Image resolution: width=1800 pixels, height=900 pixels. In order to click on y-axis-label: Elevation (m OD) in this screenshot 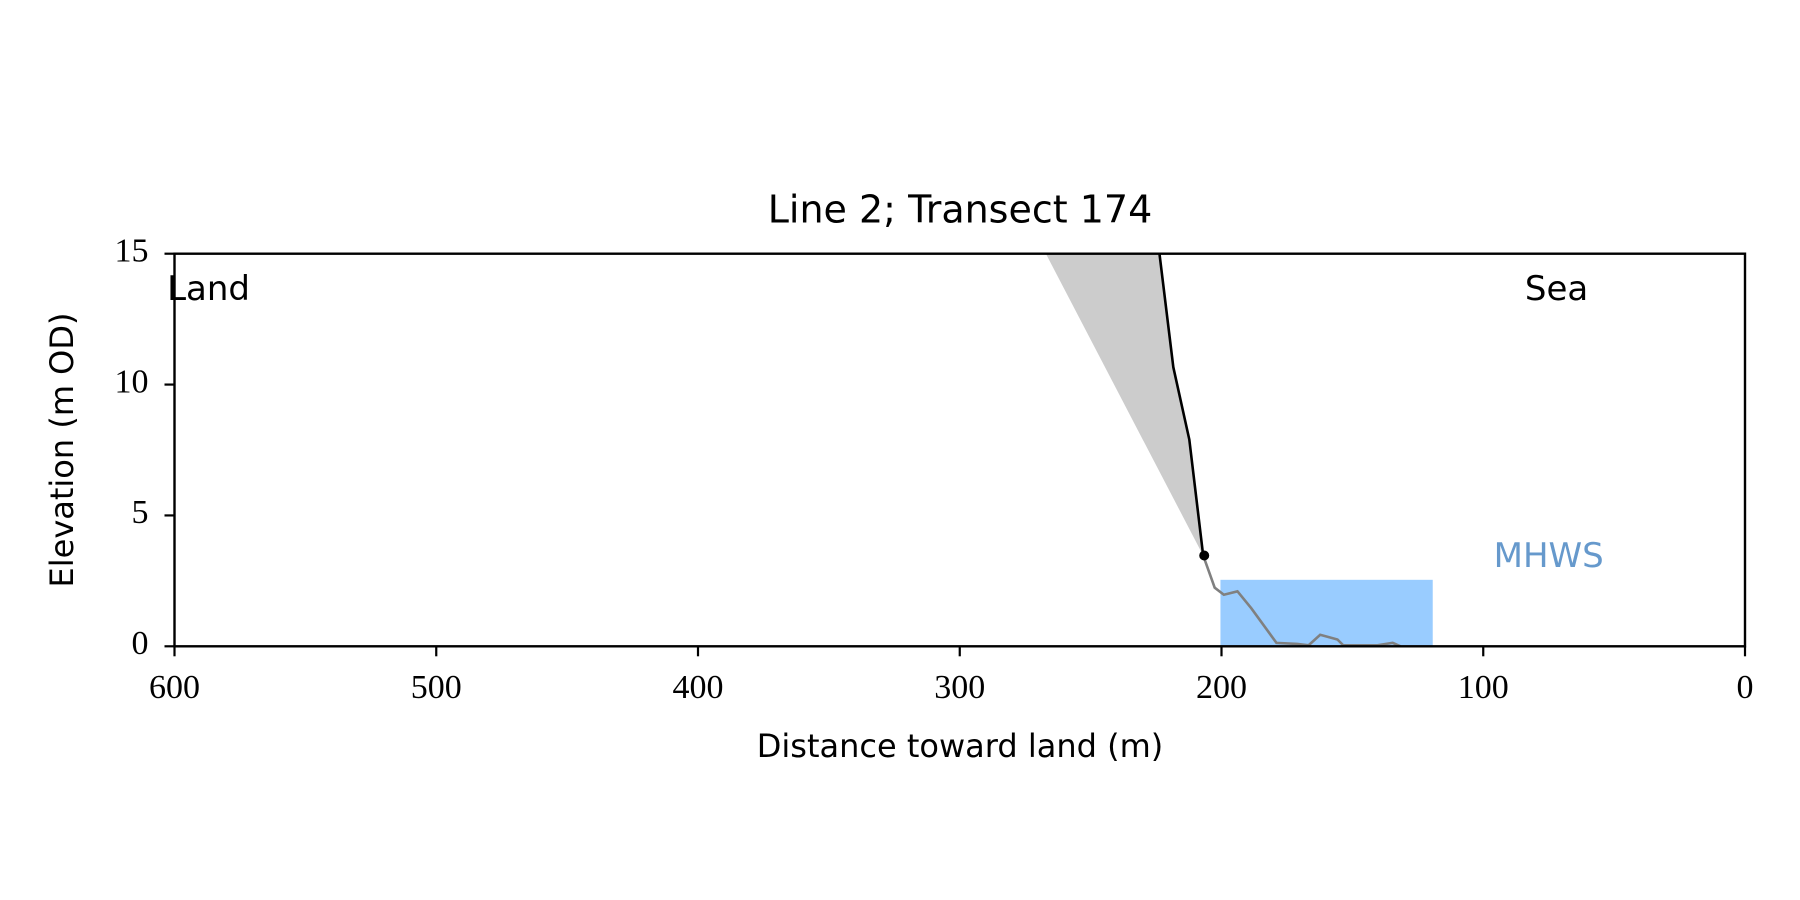, I will do `click(62, 450)`.